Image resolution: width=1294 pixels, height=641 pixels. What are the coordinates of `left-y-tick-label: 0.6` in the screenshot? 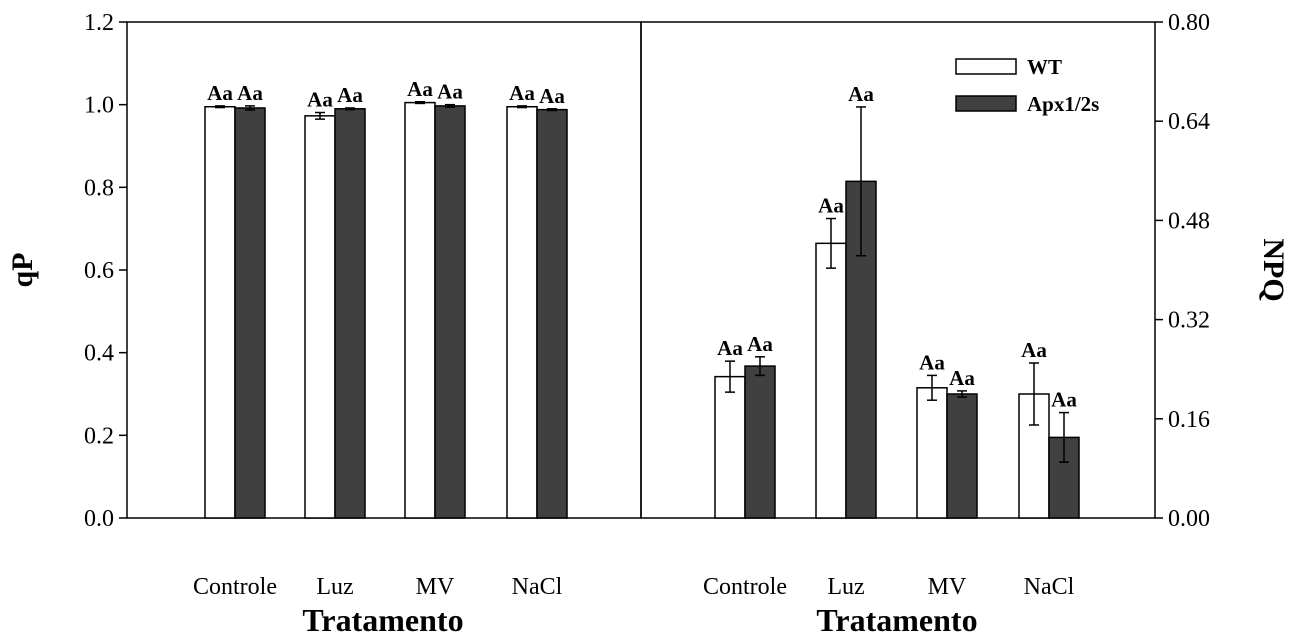 It's located at (99, 271).